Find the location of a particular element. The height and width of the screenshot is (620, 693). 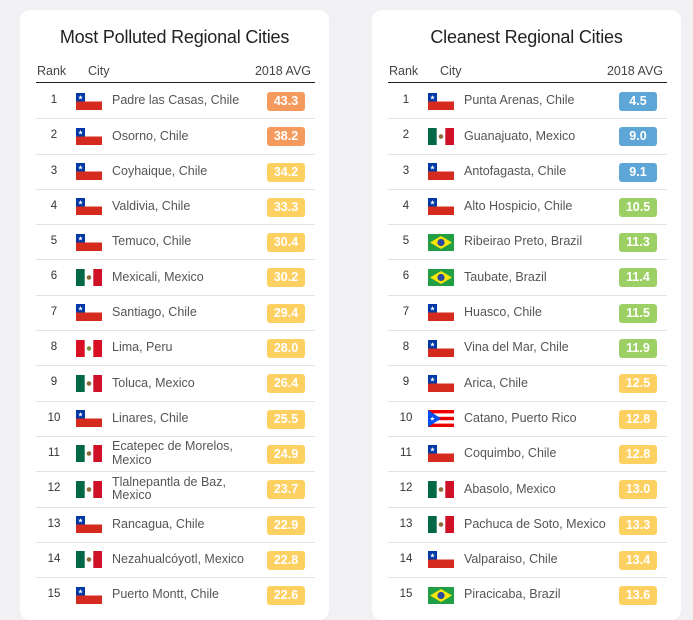

city-cell: Nezahualcóyotl, Mexico is located at coordinates (178, 559).